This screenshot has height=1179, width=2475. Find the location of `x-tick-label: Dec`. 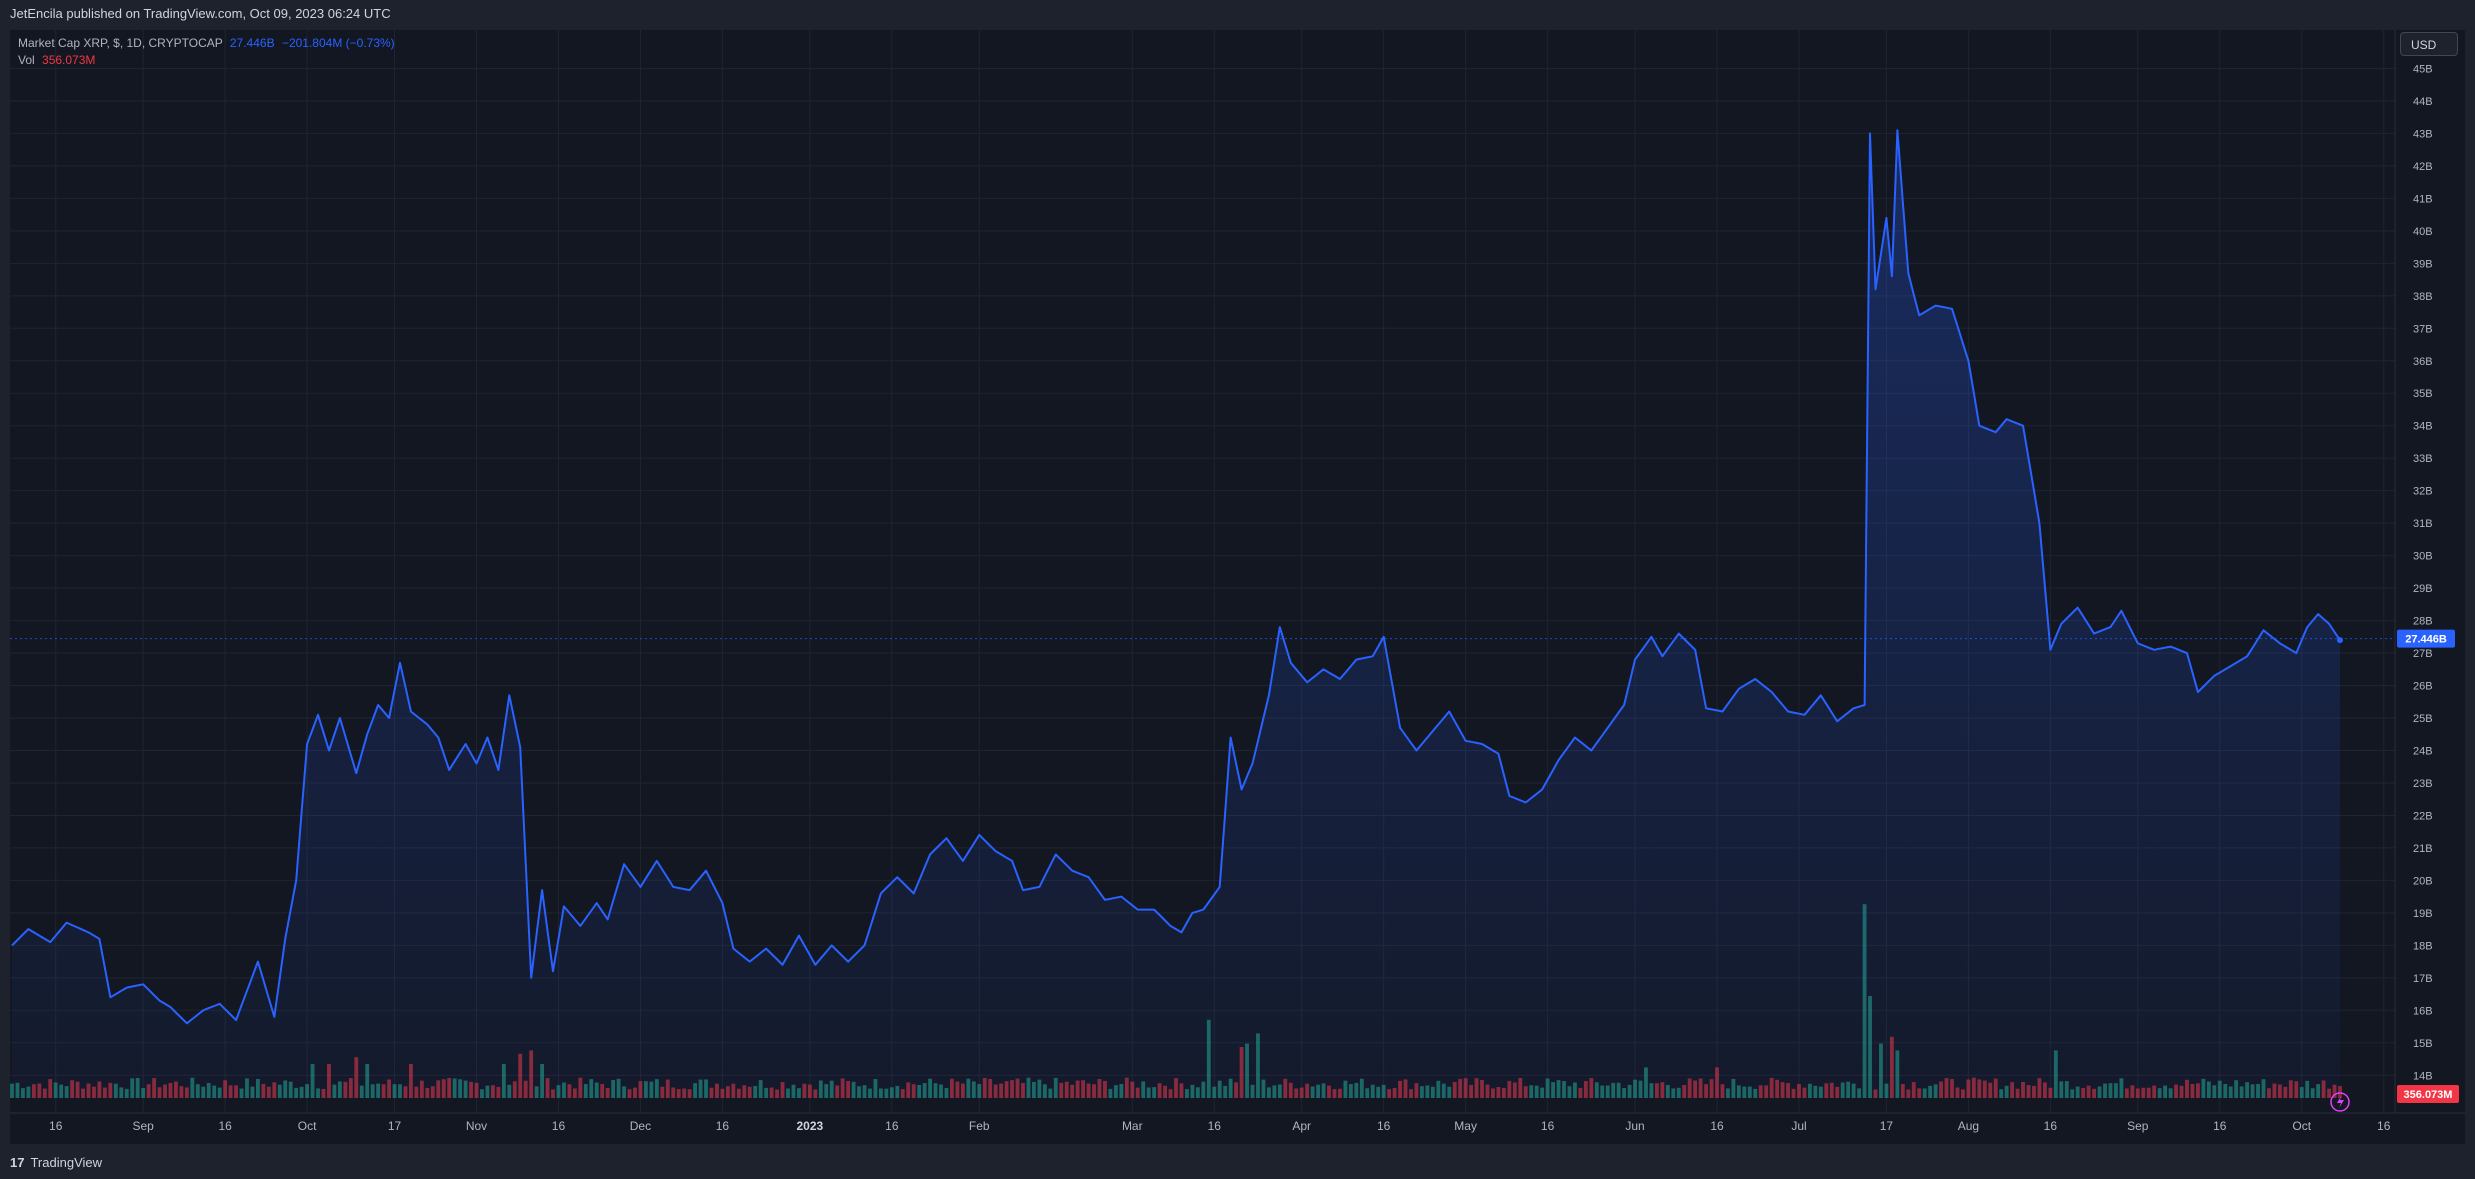

x-tick-label: Dec is located at coordinates (640, 1126).